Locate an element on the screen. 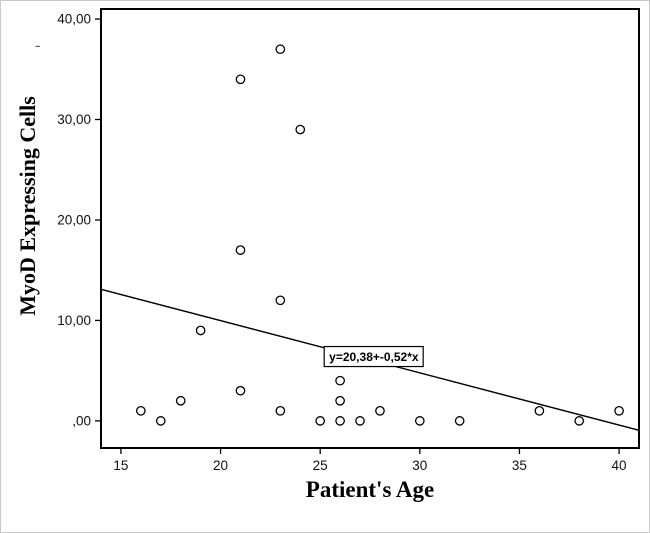 The image size is (650, 533). x-tick-label: 25 is located at coordinates (320, 465).